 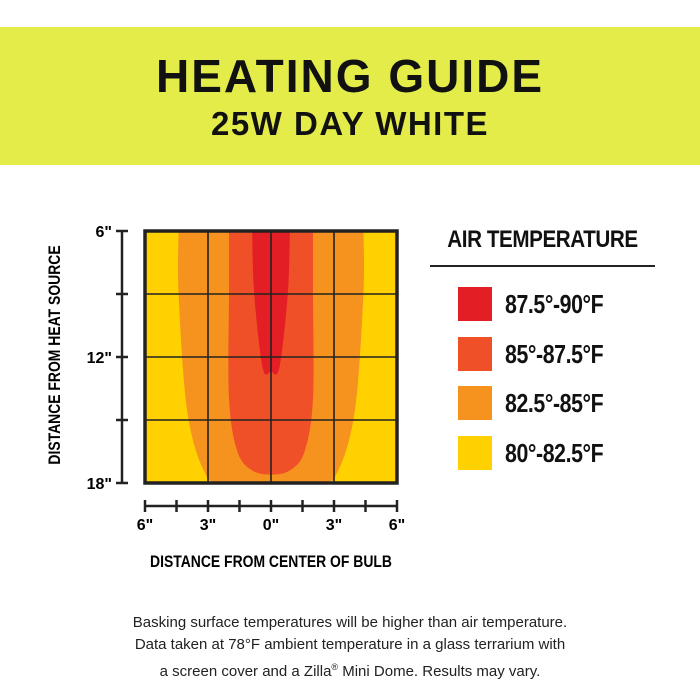 I want to click on y-axis-label: DISTANCE FROM HEAT SOURCE, so click(x=55, y=354).